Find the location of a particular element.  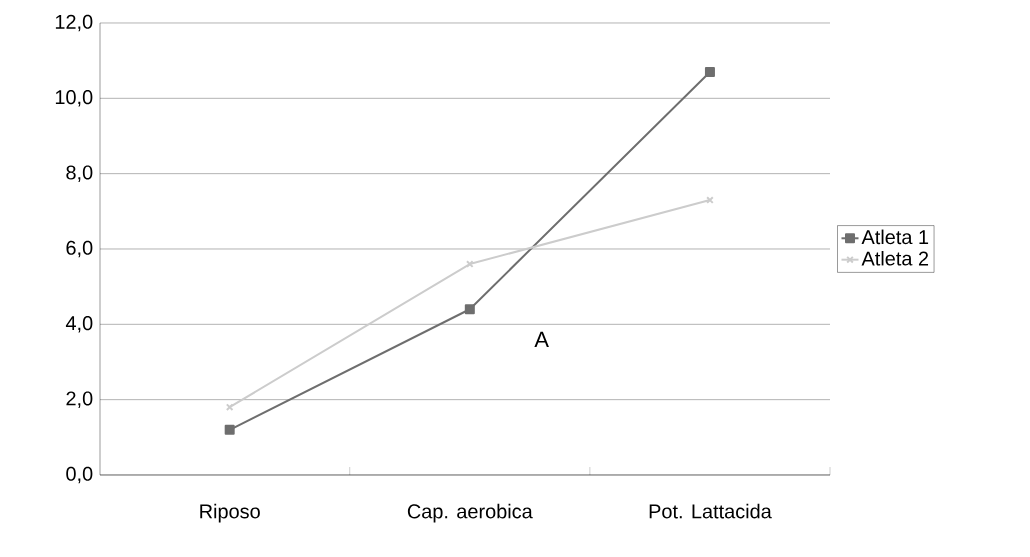

x-tick-label: Pot. Lattacida is located at coordinates (710, 511).